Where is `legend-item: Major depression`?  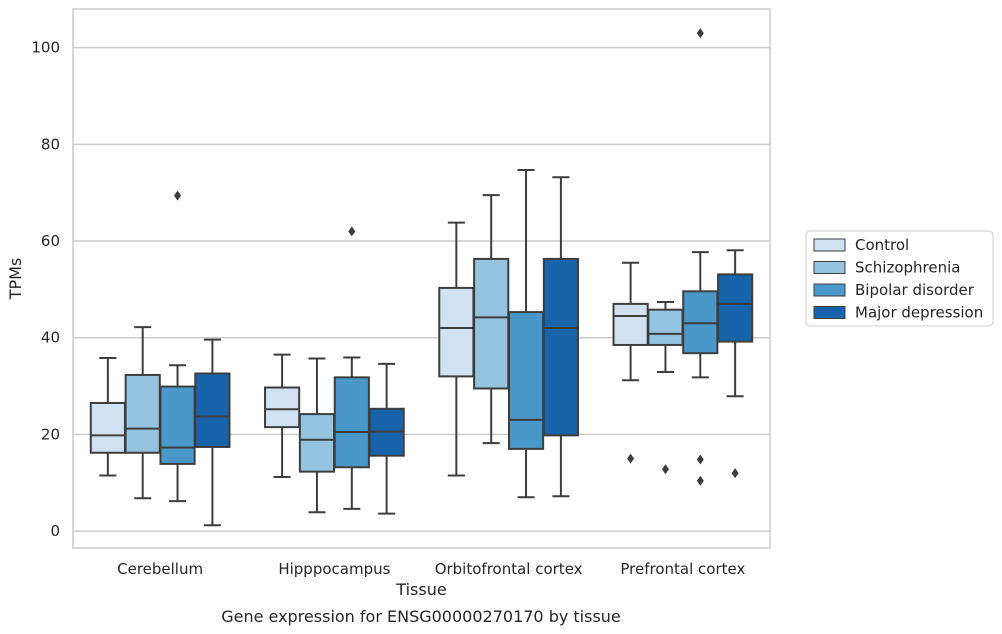 legend-item: Major depression is located at coordinates (898, 313).